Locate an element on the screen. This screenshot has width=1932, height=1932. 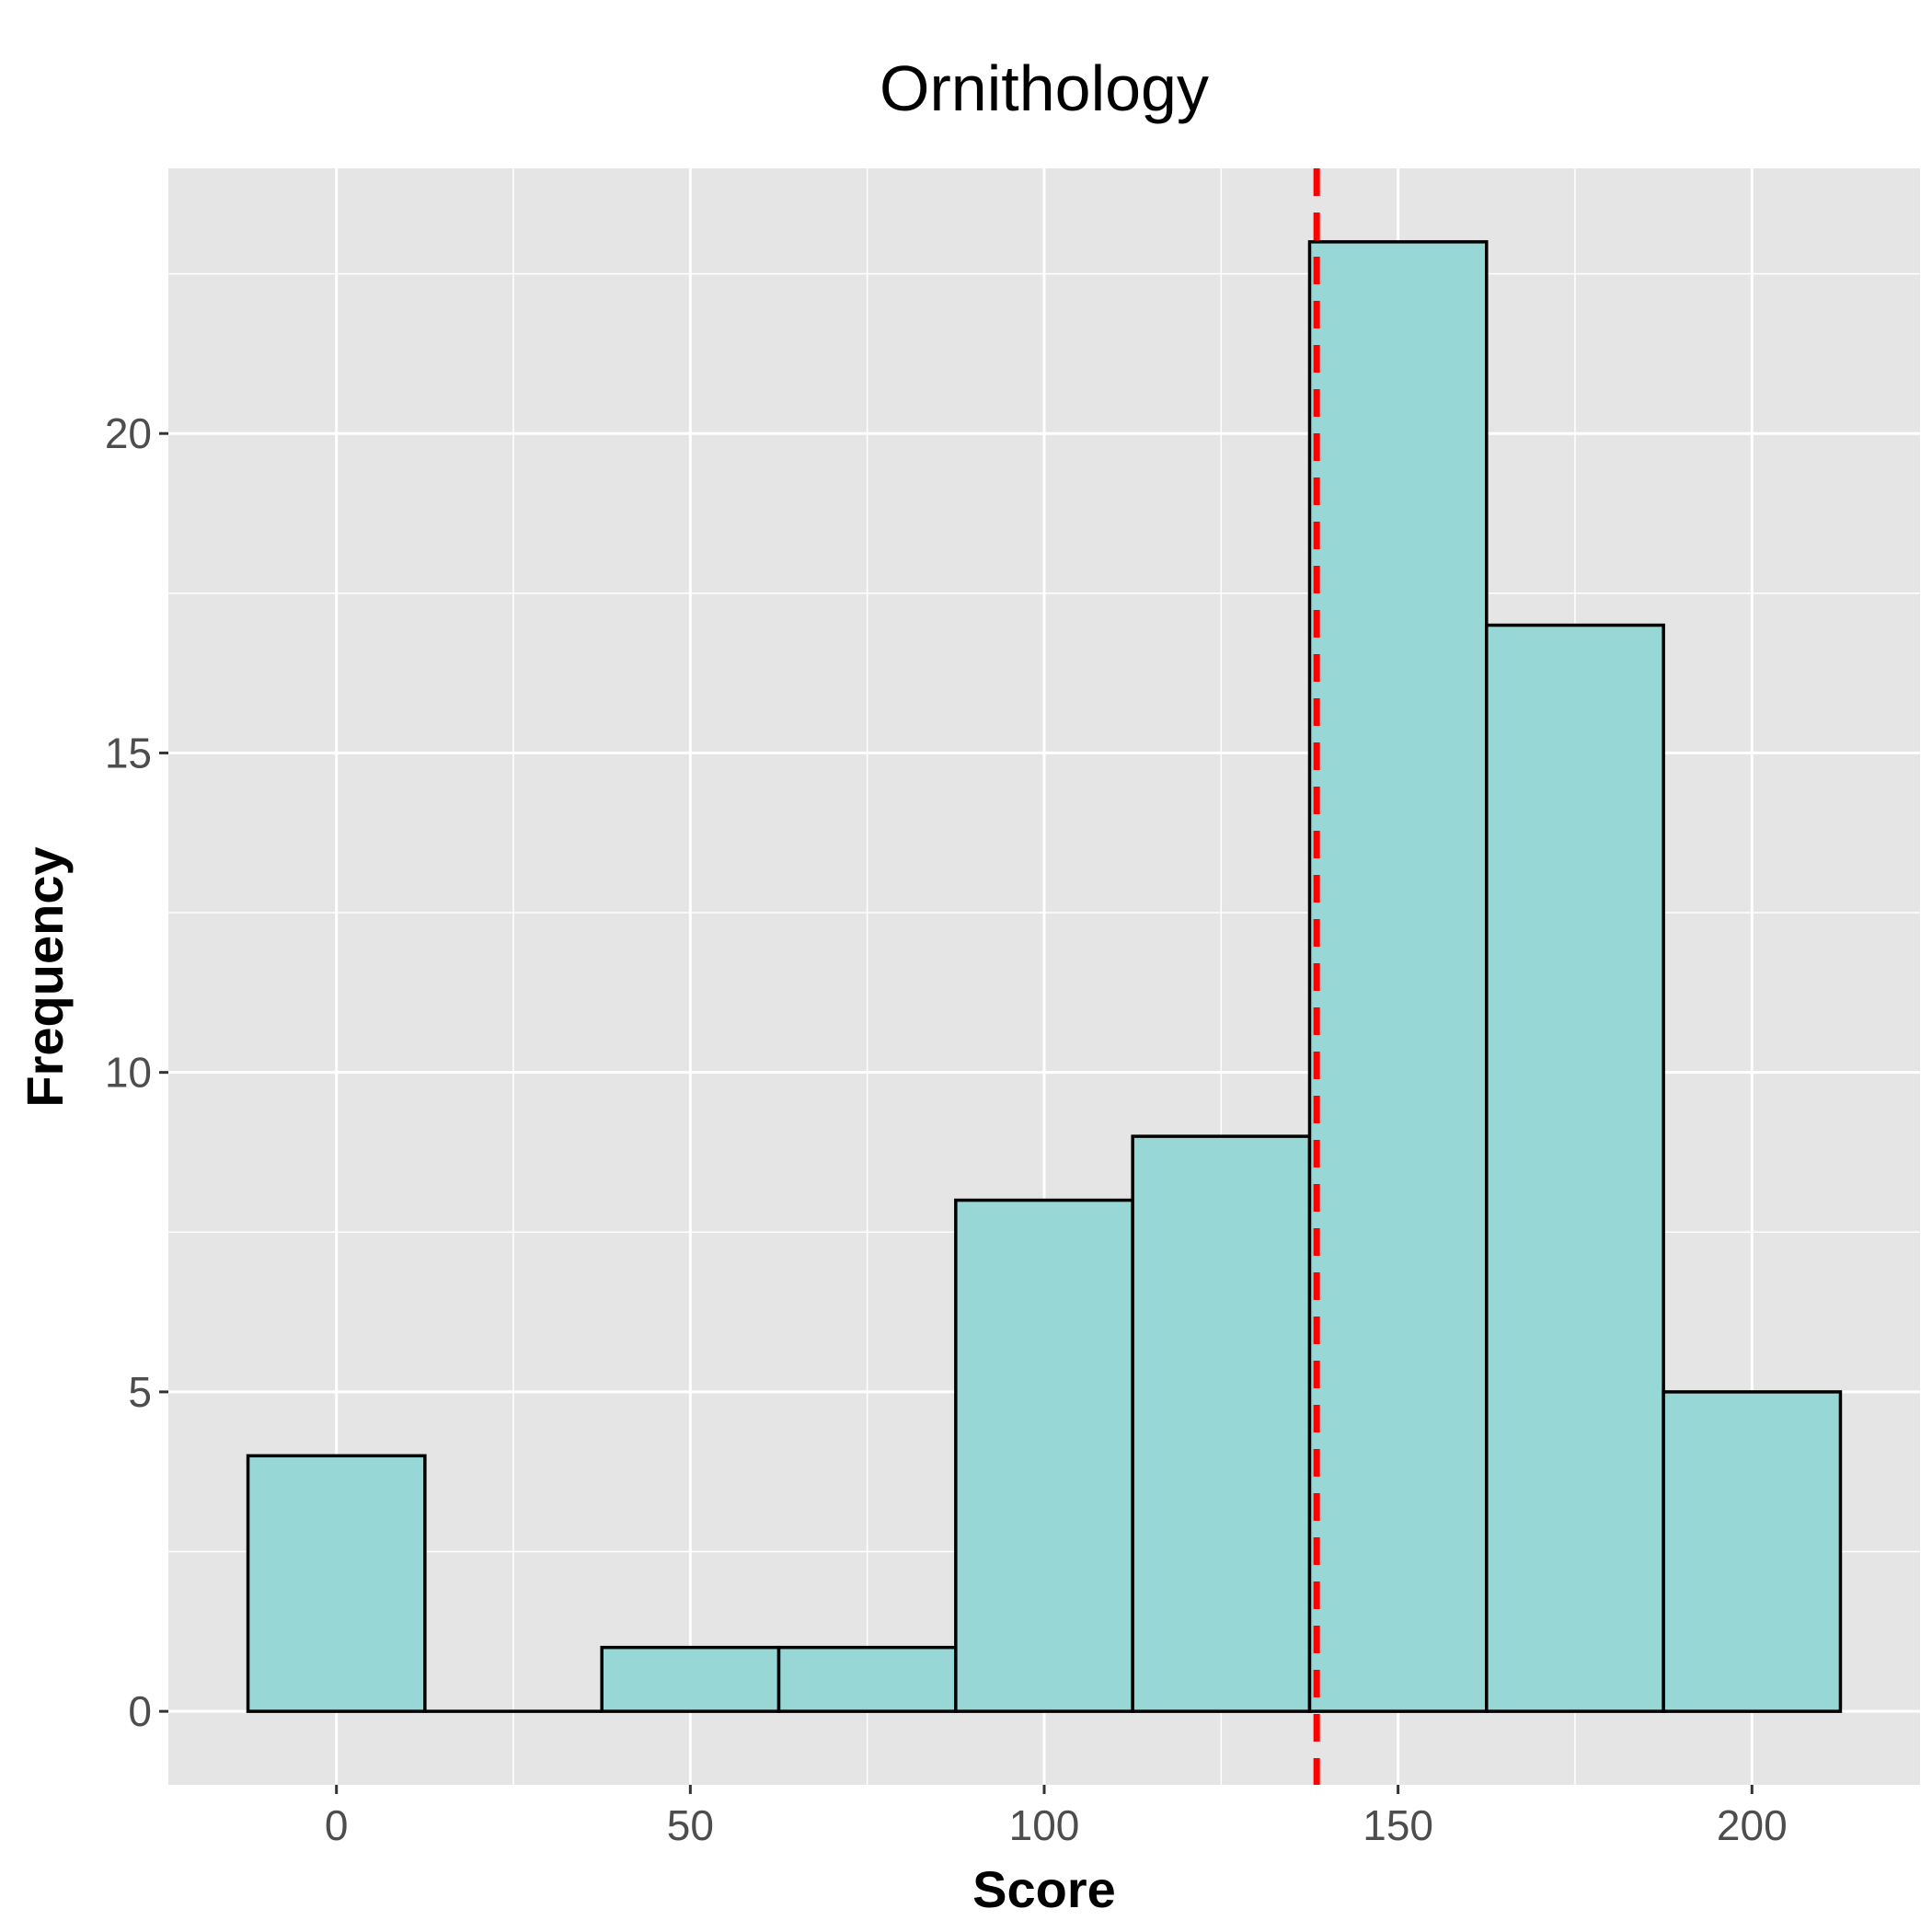
y-tick-label: 5 is located at coordinates (140, 1392).